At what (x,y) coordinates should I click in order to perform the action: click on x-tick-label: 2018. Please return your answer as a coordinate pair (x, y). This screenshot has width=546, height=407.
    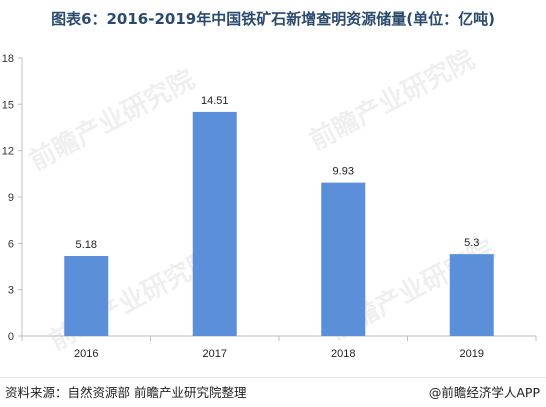
    Looking at the image, I should click on (343, 354).